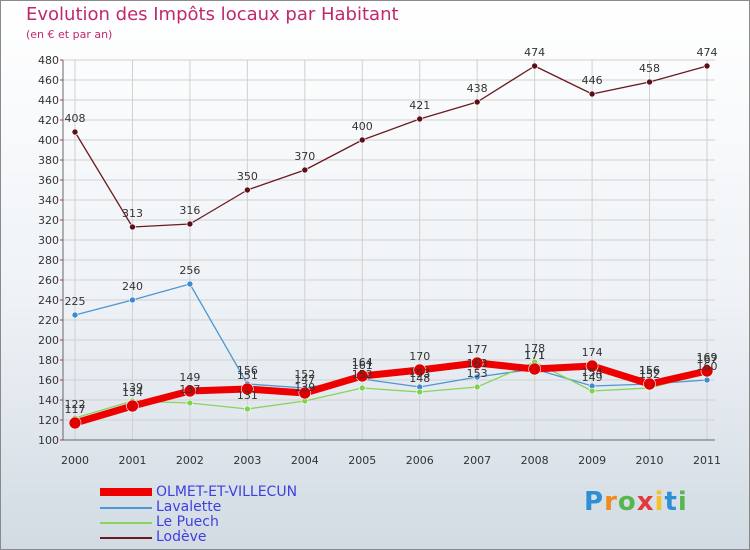  What do you see at coordinates (189, 507) in the screenshot?
I see `legend-label-lavalette: Lavalette` at bounding box center [189, 507].